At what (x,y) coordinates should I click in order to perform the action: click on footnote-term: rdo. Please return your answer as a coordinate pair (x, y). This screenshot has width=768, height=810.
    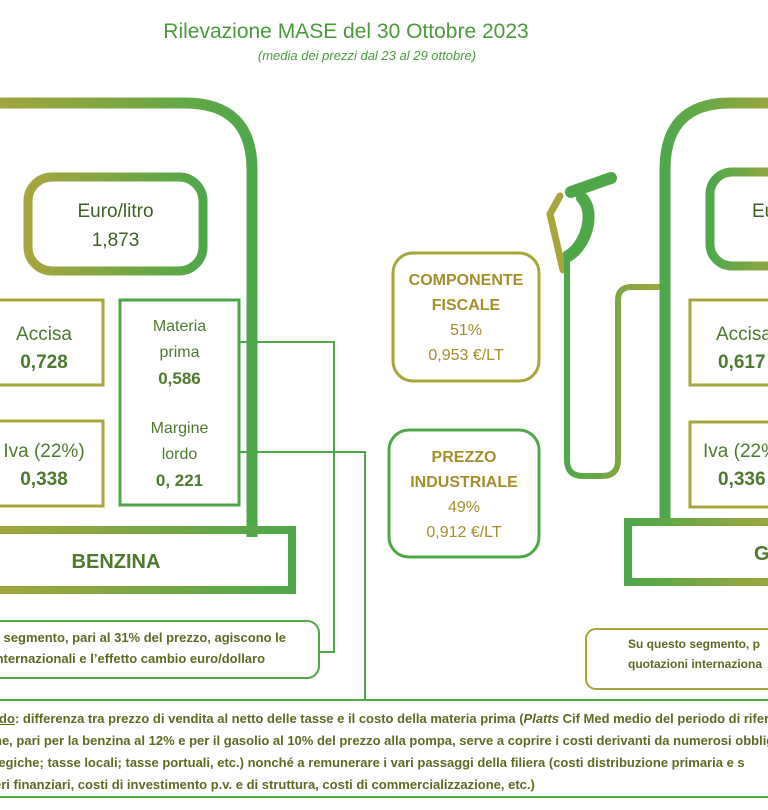
    Looking at the image, I should click on (7, 718).